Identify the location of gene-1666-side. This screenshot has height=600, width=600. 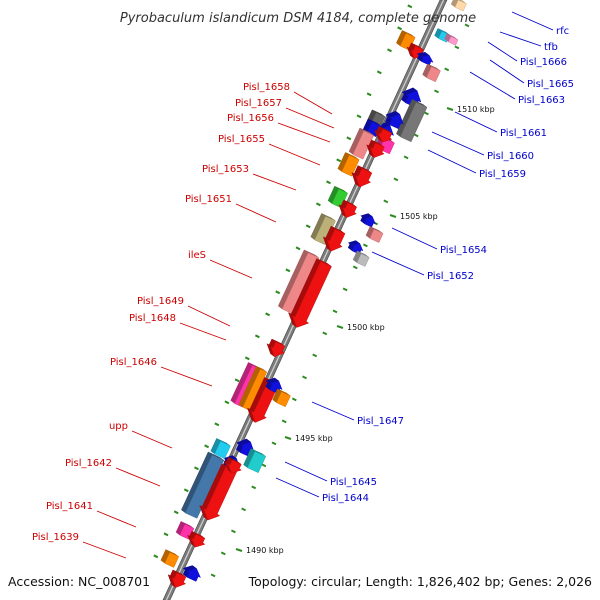
(452, 36).